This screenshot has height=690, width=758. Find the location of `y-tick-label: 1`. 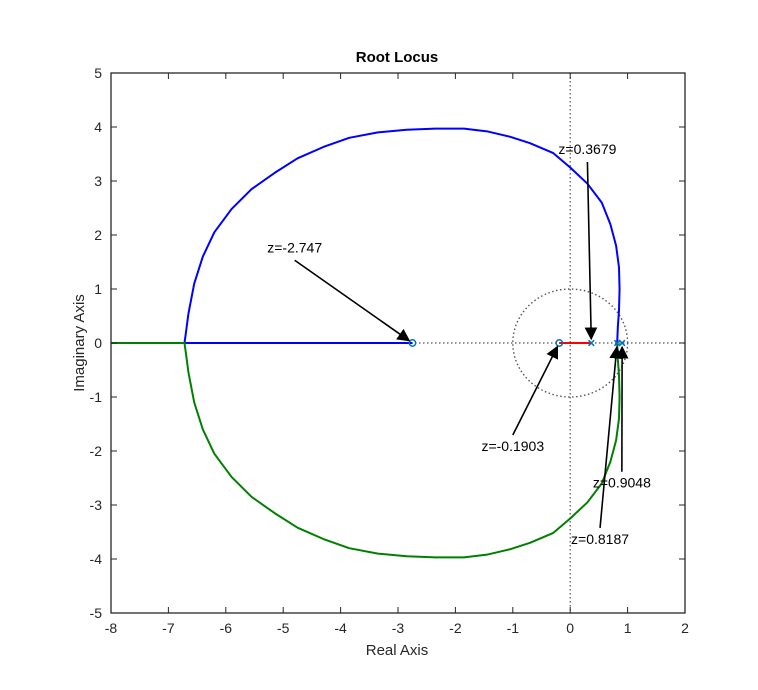

y-tick-label: 1 is located at coordinates (98, 289).